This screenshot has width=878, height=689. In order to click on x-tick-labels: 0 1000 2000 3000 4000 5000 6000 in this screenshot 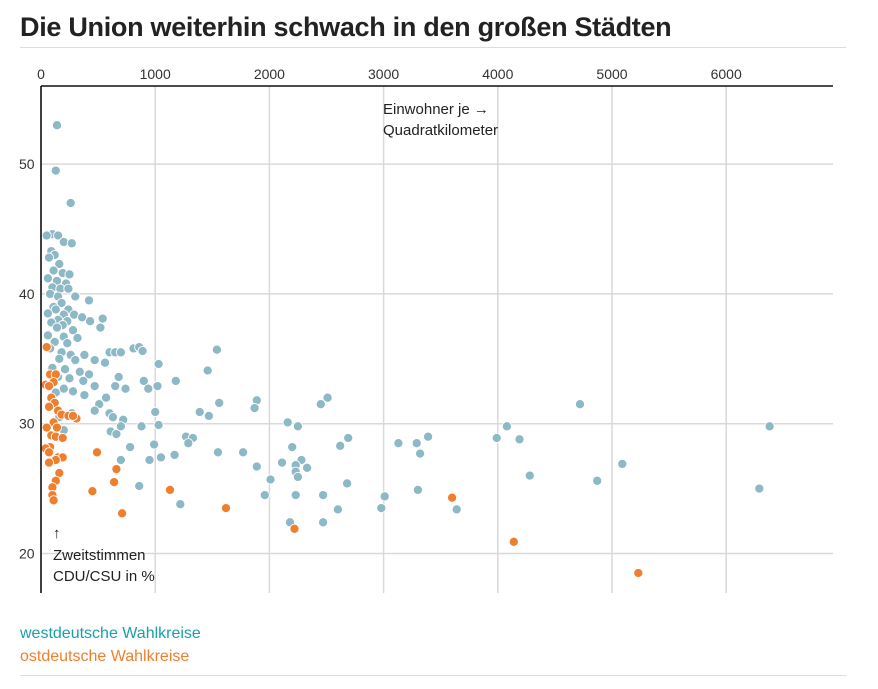, I will do `click(389, 74)`.